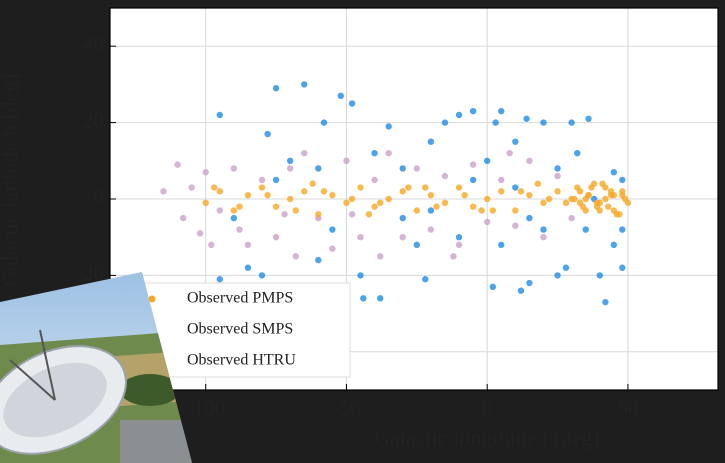  I want to click on legend-marker, so click(152, 299).